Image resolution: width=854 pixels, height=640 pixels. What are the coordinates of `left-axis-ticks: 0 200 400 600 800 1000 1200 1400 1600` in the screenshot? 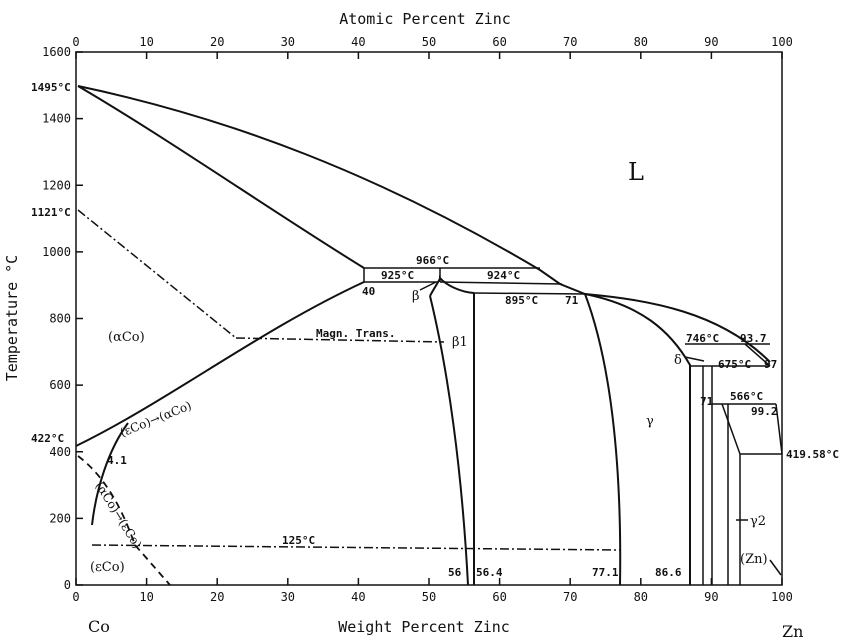 It's located at (62, 318).